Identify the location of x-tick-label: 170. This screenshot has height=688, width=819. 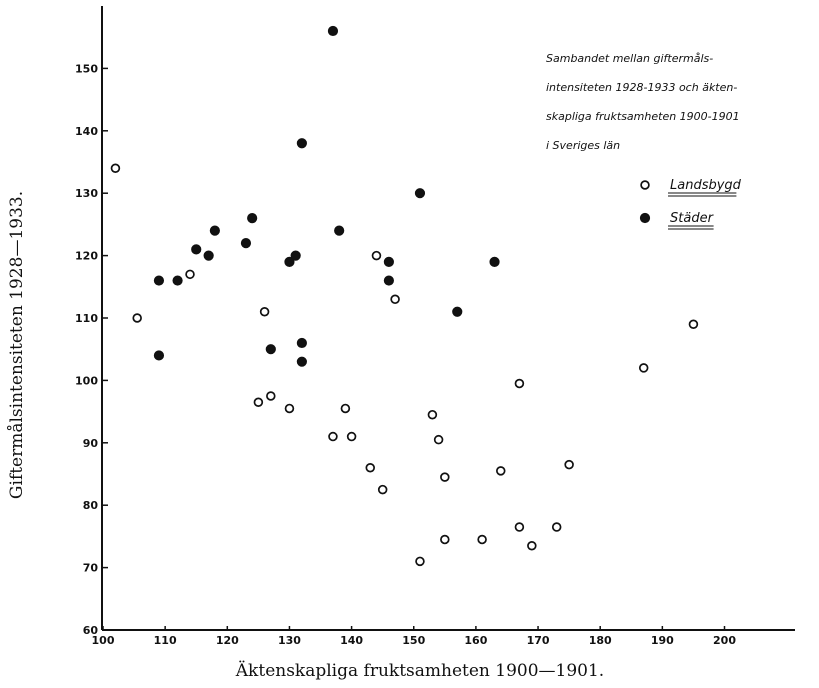
(538, 640).